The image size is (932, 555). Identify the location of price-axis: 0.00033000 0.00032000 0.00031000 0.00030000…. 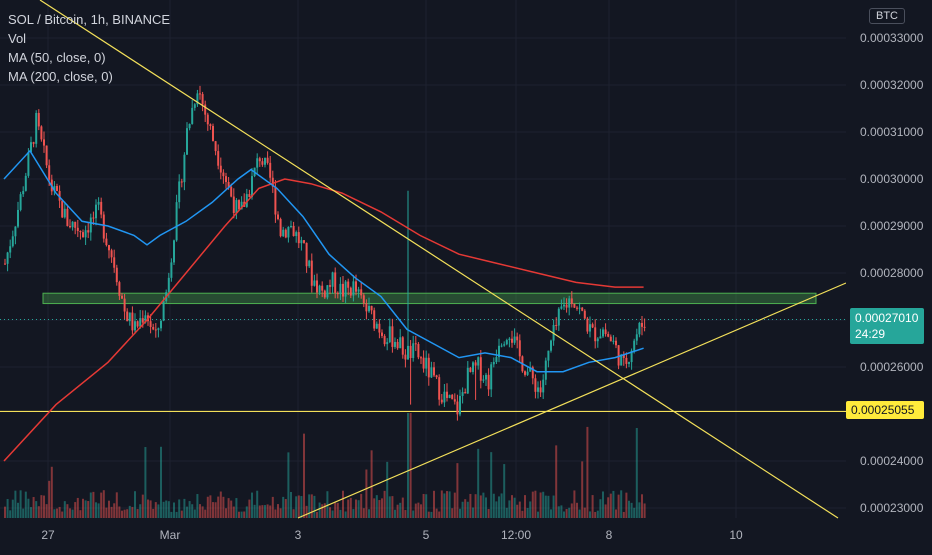
(889, 275).